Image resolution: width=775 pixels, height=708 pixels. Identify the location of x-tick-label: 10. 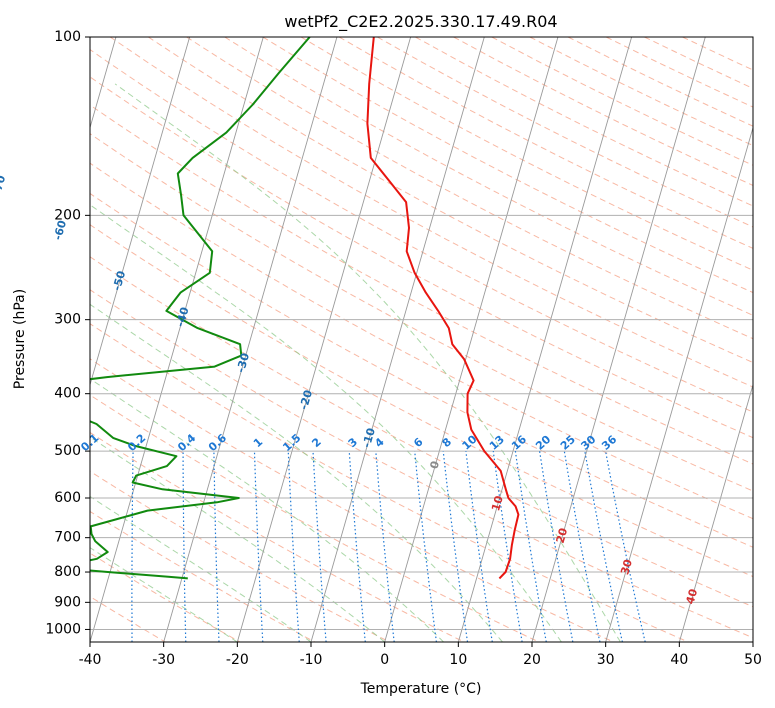
(458, 660).